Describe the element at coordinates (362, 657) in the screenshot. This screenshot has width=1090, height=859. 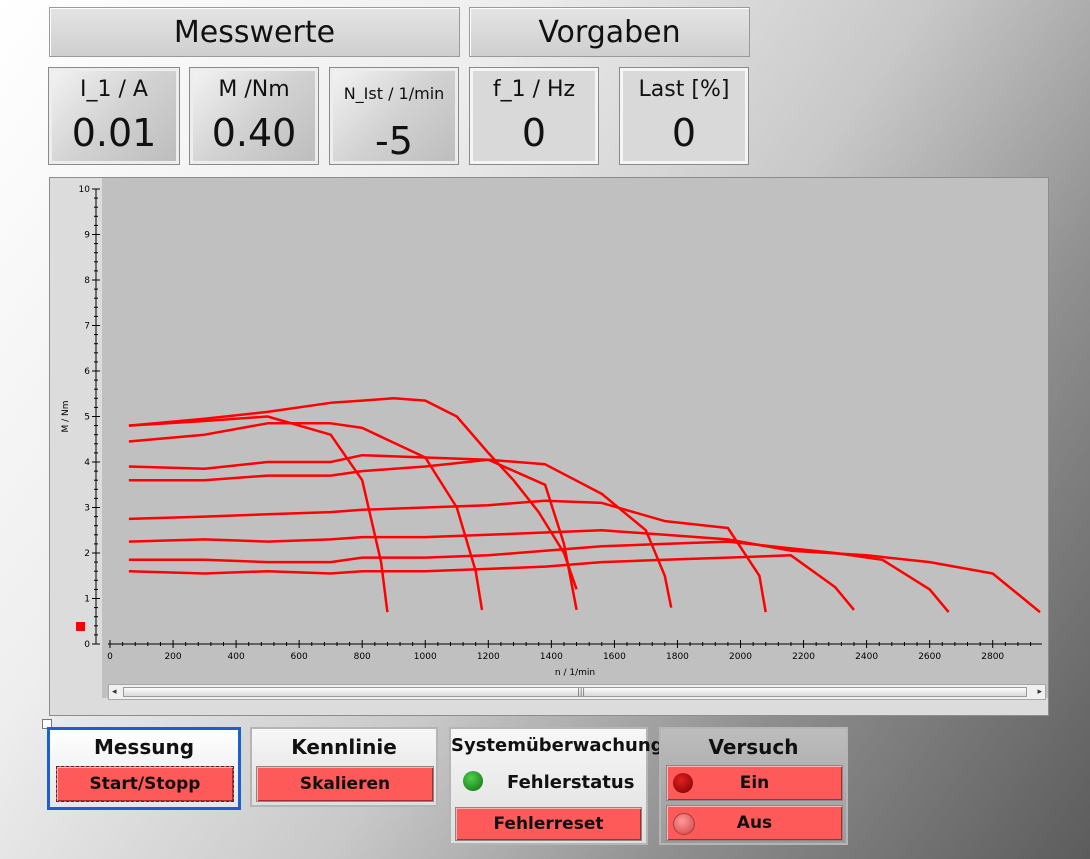
I see `x-tick-label: 800` at that location.